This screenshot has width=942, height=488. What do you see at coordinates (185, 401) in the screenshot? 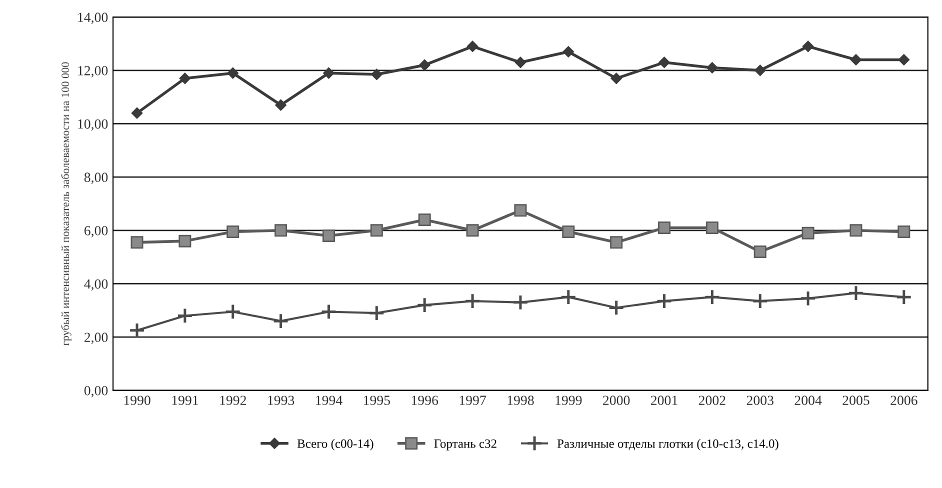
I see `x-tick-label: 1991` at bounding box center [185, 401].